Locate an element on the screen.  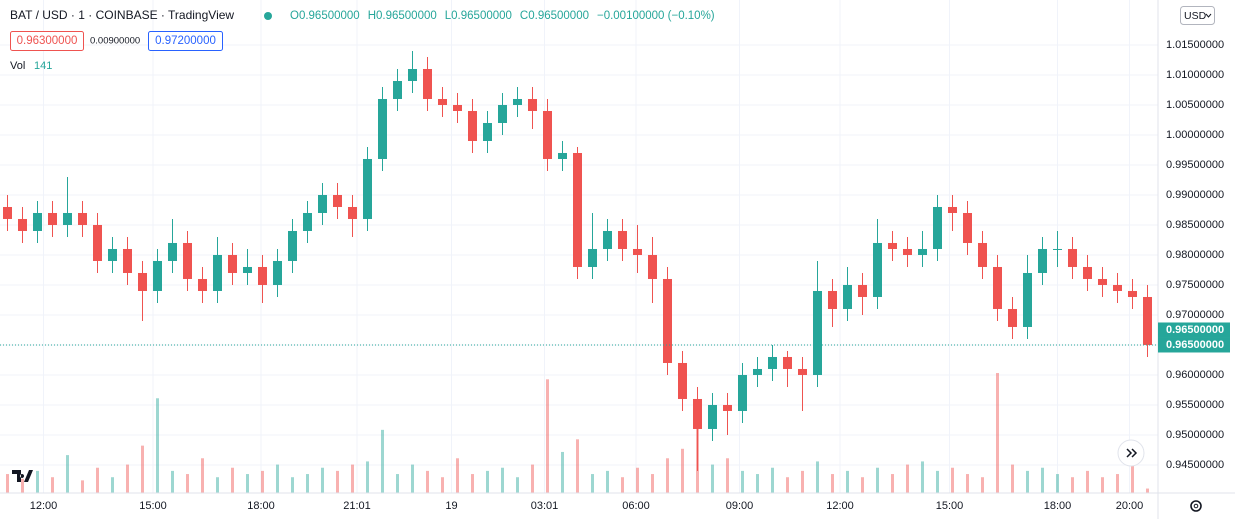
x-tick-label: 12:00 is located at coordinates (840, 506).